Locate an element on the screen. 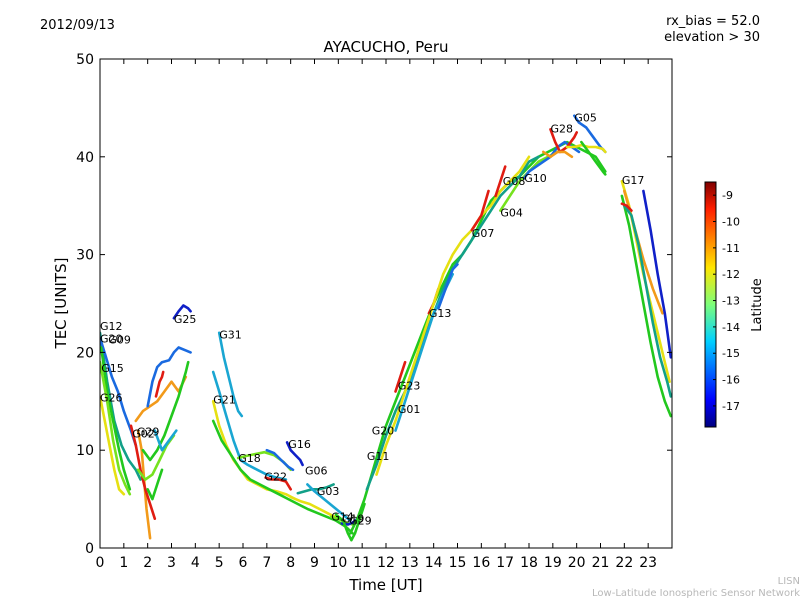 This screenshot has width=800, height=600. colorbar-tick-label: -17 is located at coordinates (731, 406).